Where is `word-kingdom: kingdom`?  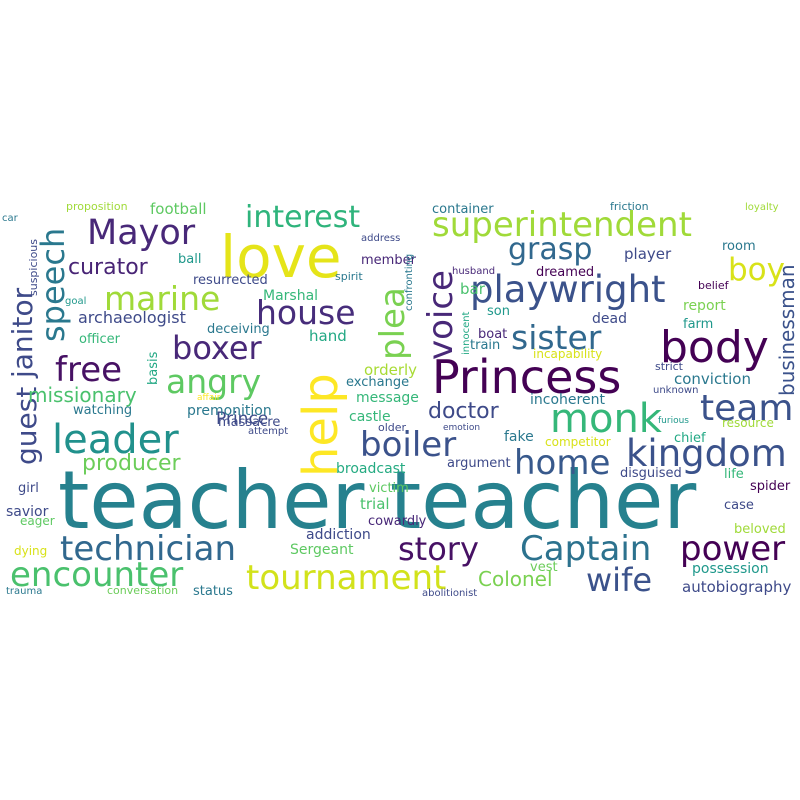
word-kingdom: kingdom is located at coordinates (706, 453).